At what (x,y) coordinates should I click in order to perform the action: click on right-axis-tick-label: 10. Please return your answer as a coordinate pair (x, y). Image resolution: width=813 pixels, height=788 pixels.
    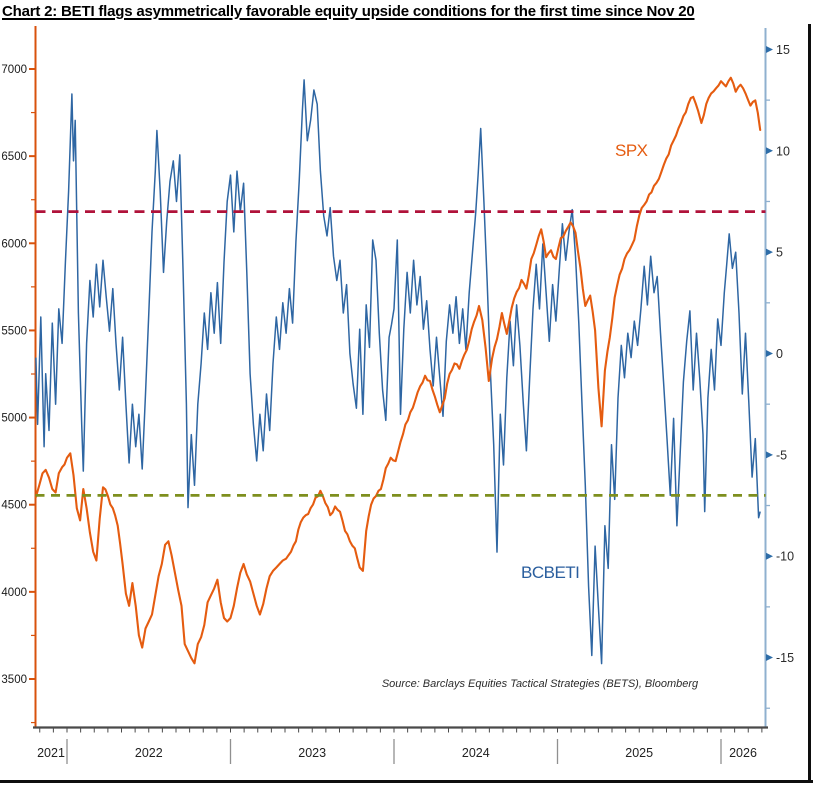
    Looking at the image, I should click on (783, 151).